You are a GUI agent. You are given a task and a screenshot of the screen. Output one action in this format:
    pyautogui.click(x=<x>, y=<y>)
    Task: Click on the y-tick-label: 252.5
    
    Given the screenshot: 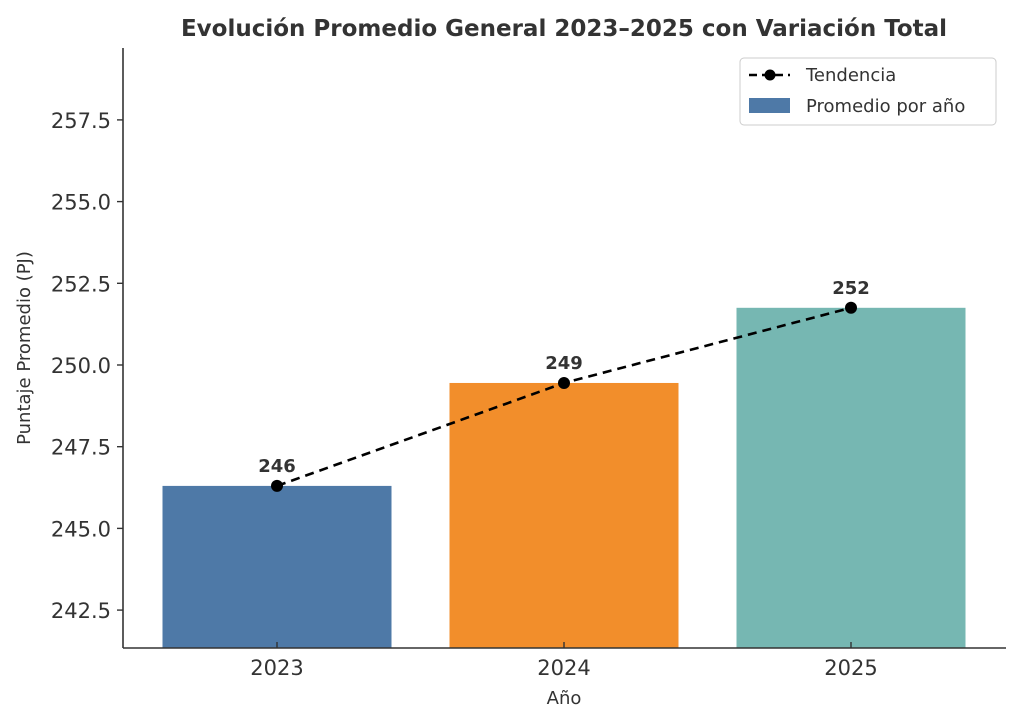 What is the action you would take?
    pyautogui.click(x=81, y=284)
    